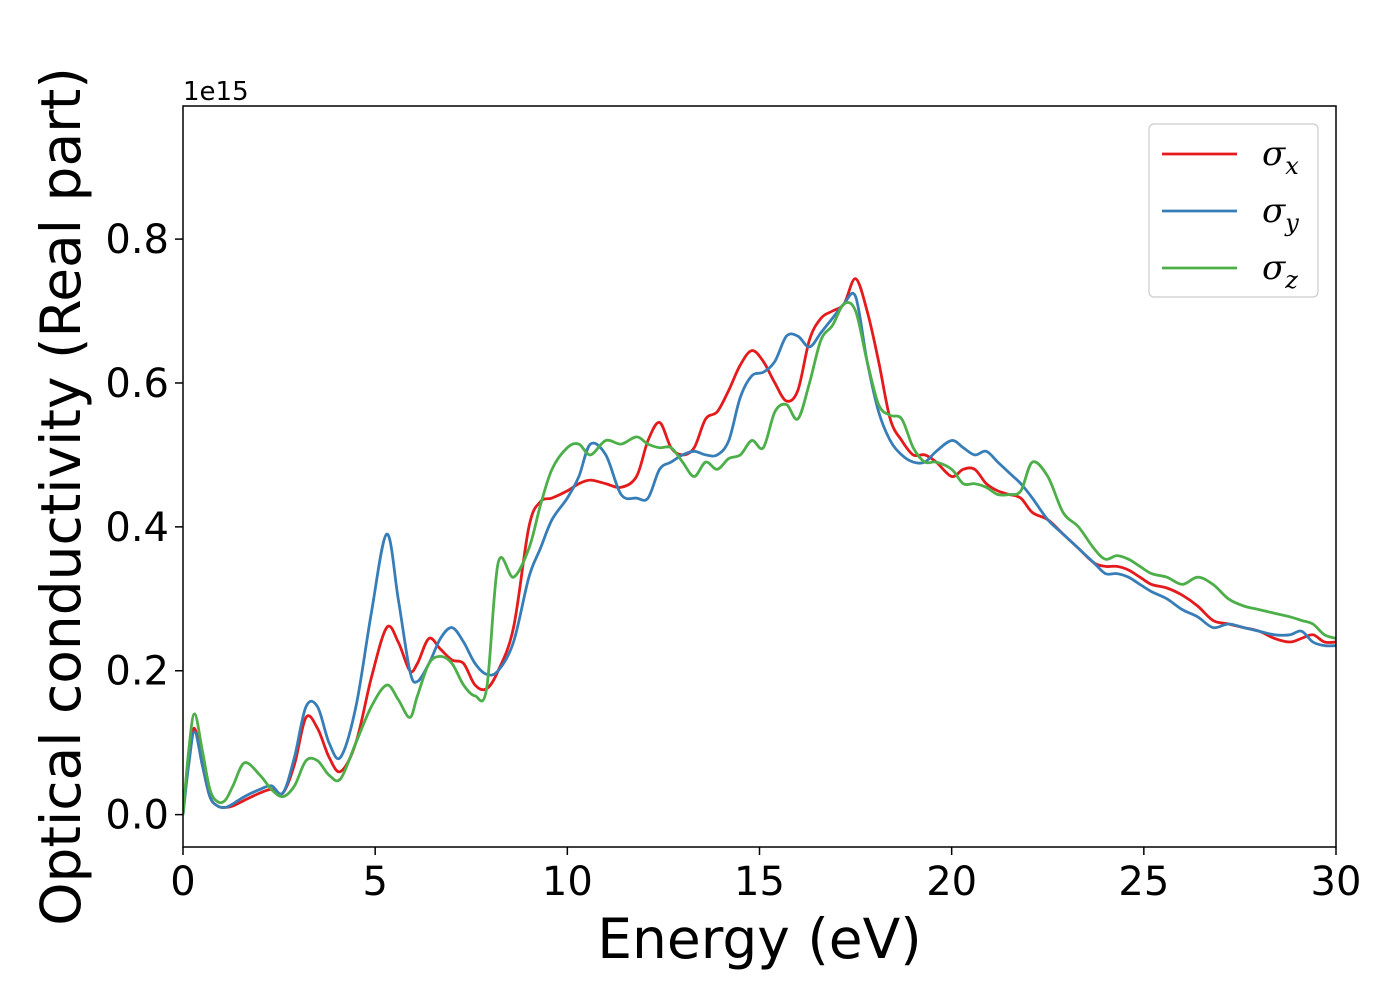 The height and width of the screenshot is (1000, 1400). I want to click on x-tick-label: 5, so click(374, 882).